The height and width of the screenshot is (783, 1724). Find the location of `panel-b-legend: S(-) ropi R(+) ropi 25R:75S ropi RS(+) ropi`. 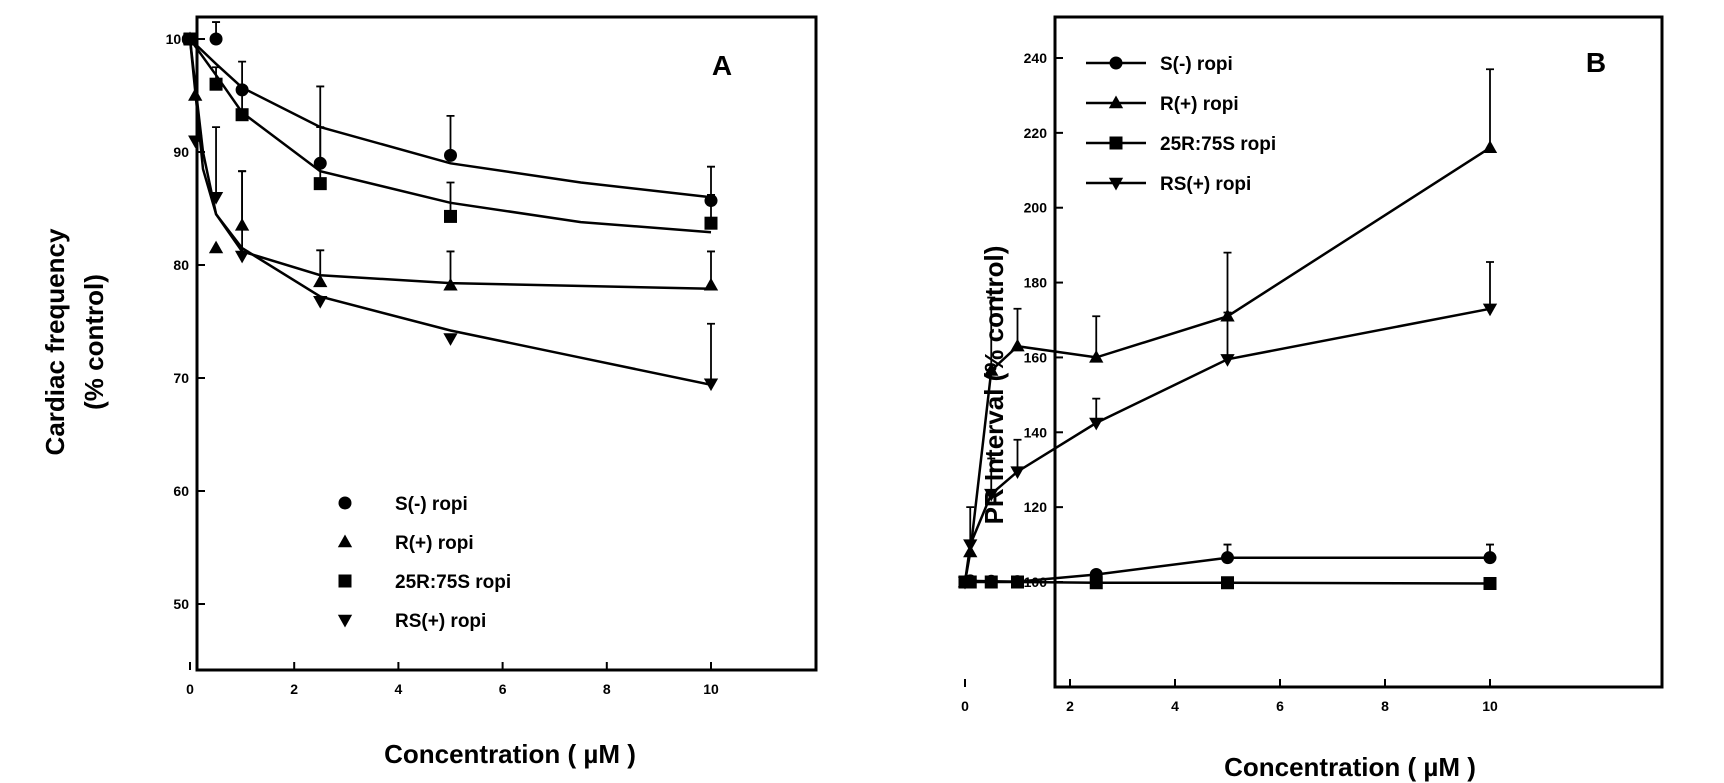

panel-b-legend: S(-) ropi R(+) ropi 25R:75S ropi RS(+) ropi is located at coordinates (1181, 124).